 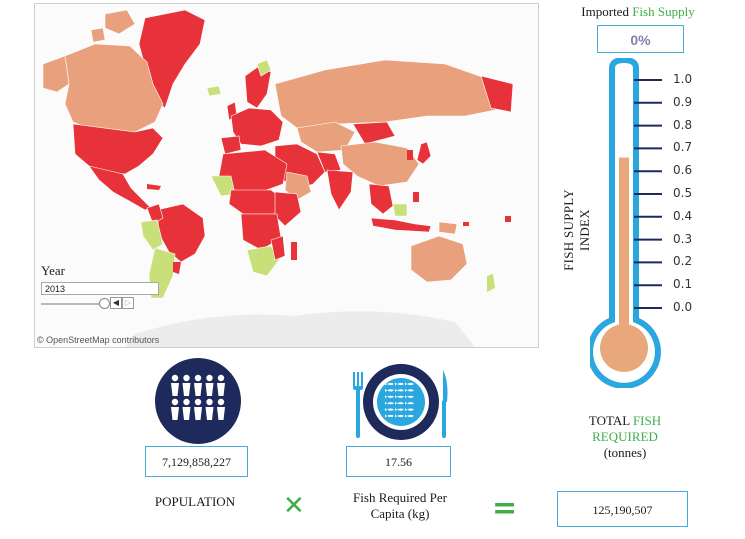 What do you see at coordinates (263, 261) in the screenshot?
I see `southern-africa-shape` at bounding box center [263, 261].